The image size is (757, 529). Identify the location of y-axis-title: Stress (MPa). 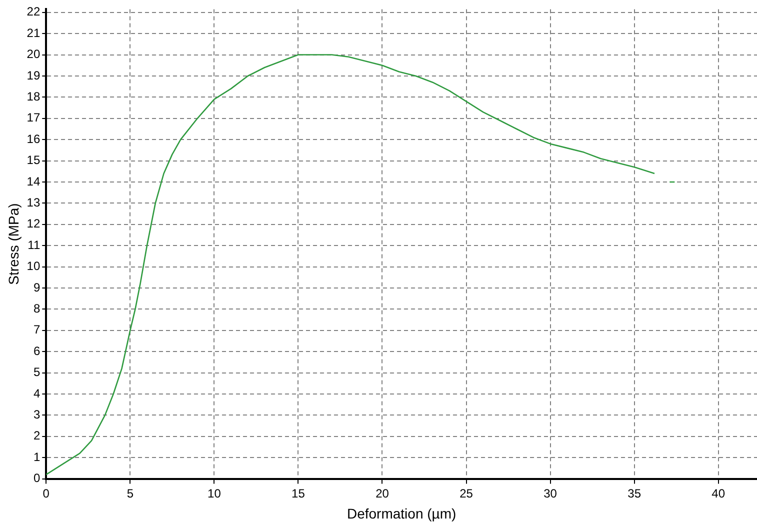
(13, 244).